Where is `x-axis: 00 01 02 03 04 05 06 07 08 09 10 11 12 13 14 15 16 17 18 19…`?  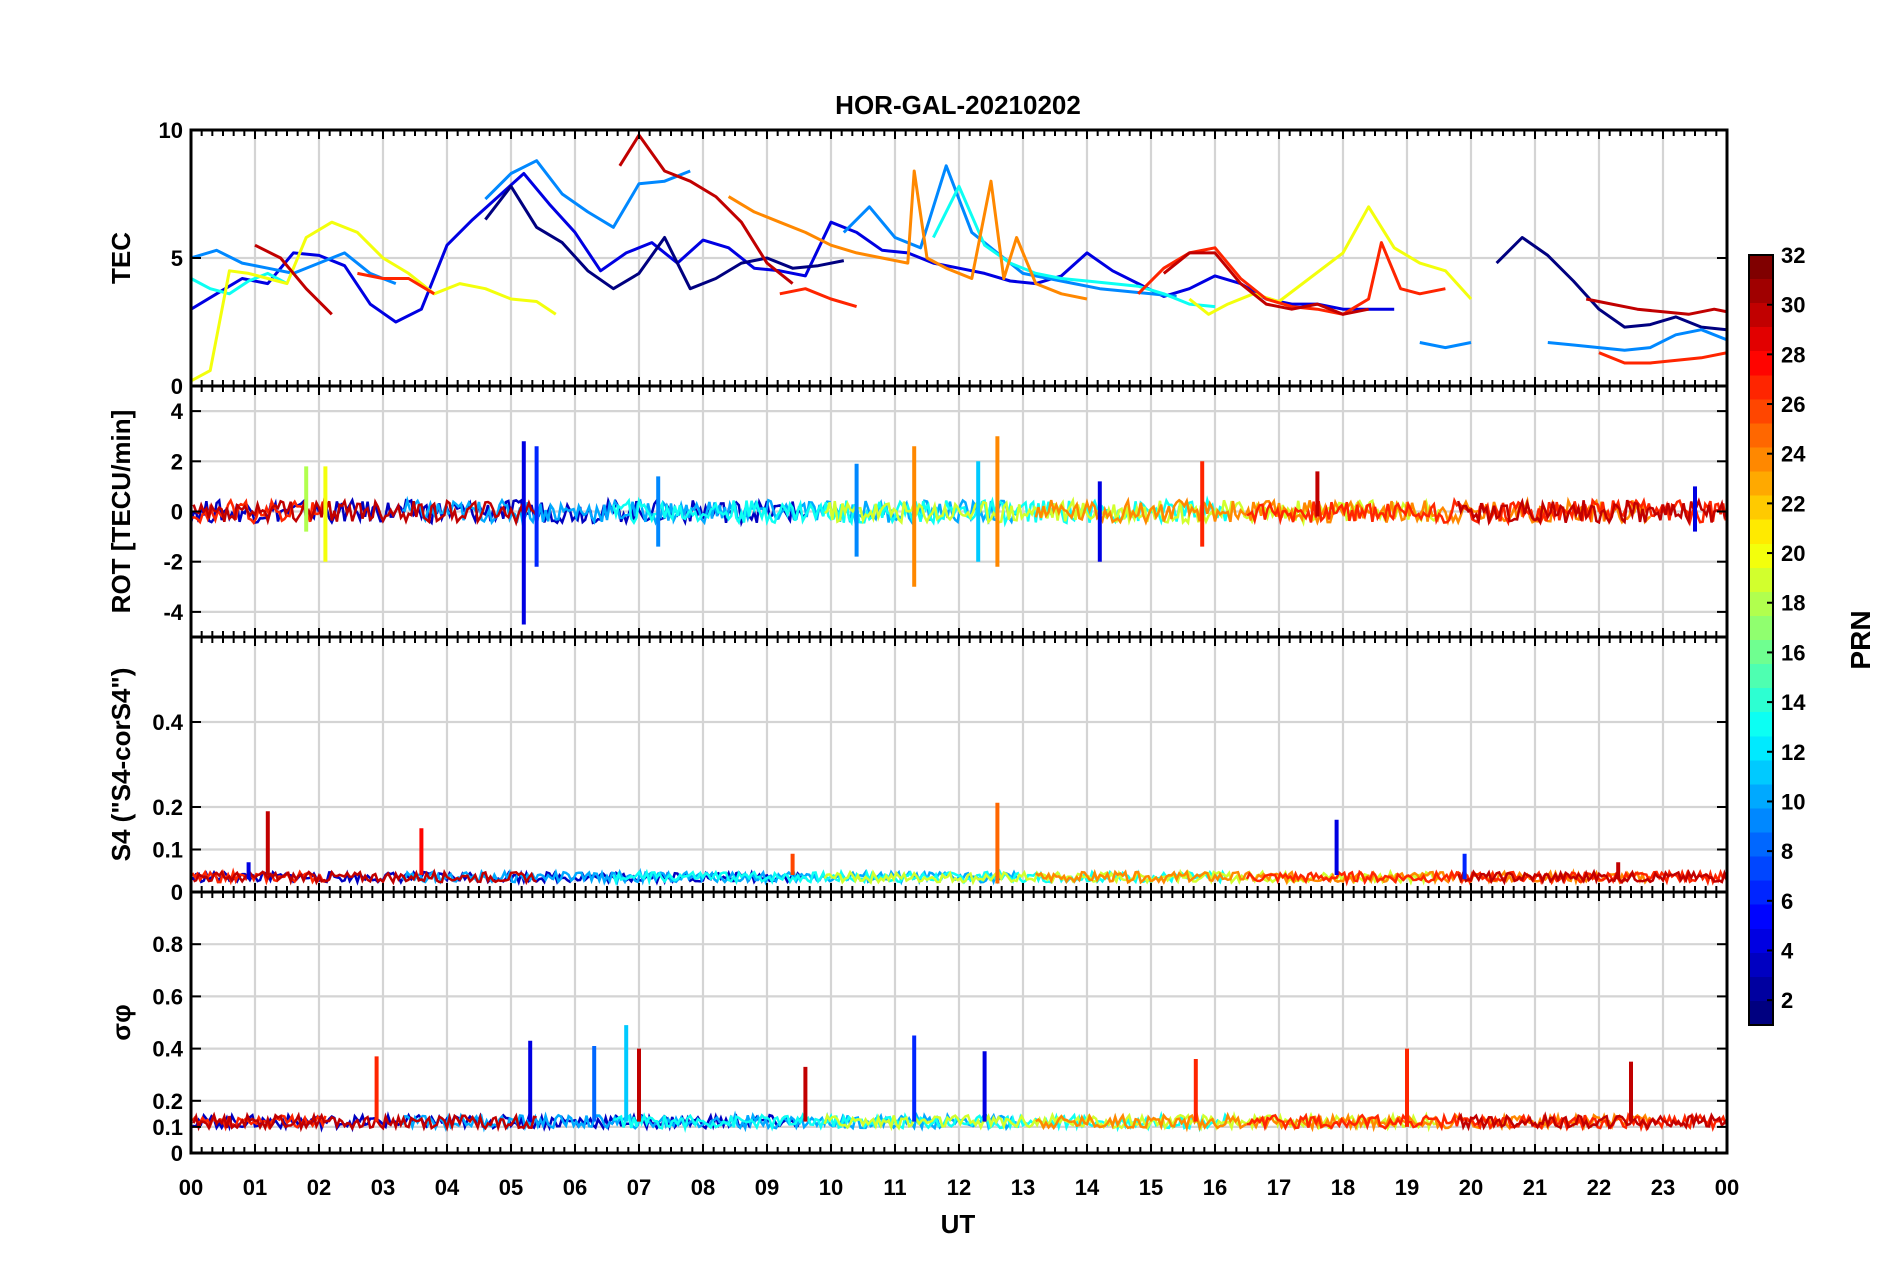 x-axis: 00 01 02 03 04 05 06 07 08 09 10 11 12 13 14 15 16 17 18 19… is located at coordinates (959, 1187).